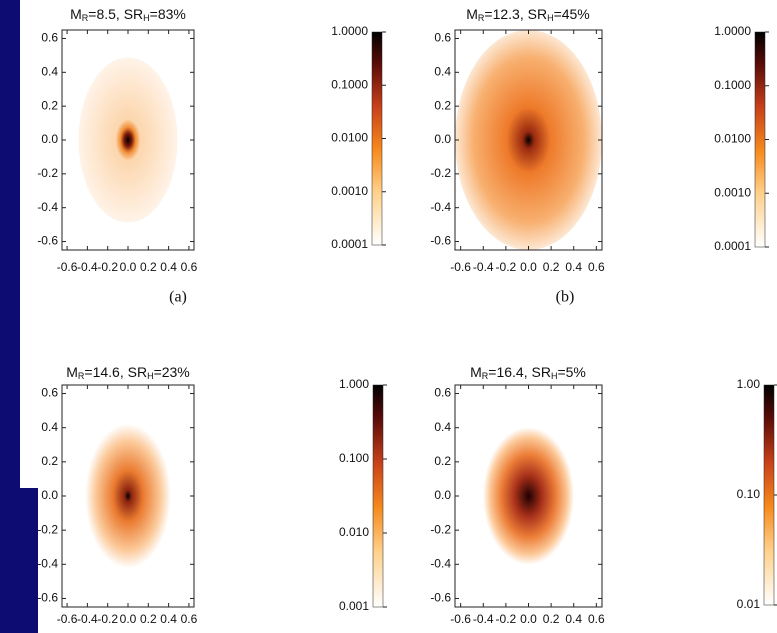 The width and height of the screenshot is (777, 633). Describe the element at coordinates (354, 606) in the screenshot. I see `colorbar-tick-label: 0.001` at that location.